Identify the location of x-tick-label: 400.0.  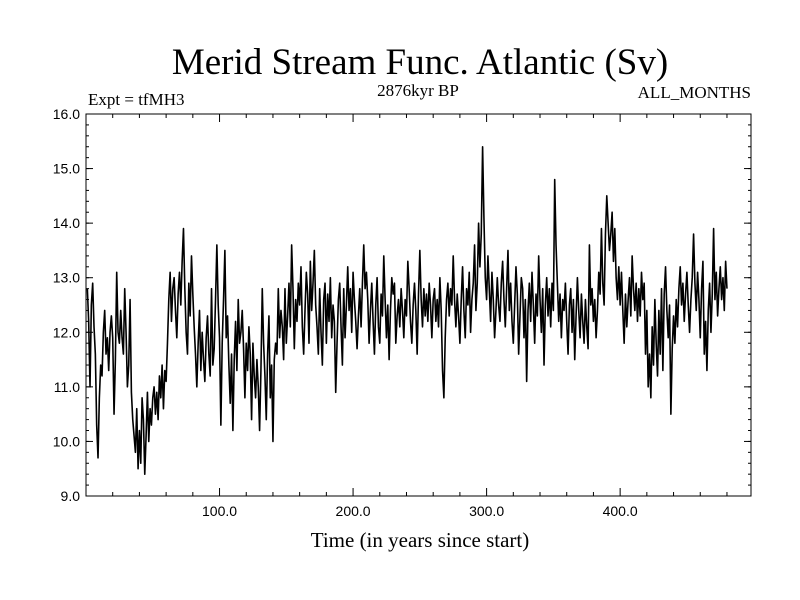
(620, 511).